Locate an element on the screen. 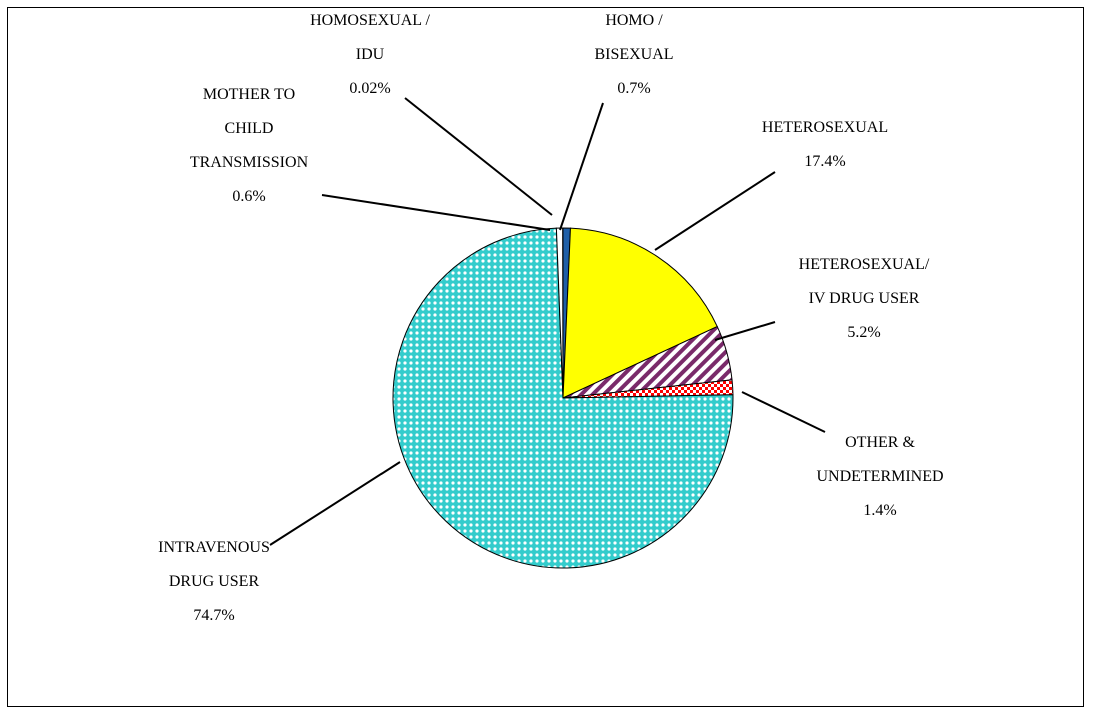  value-label: 17.4% is located at coordinates (825, 162).